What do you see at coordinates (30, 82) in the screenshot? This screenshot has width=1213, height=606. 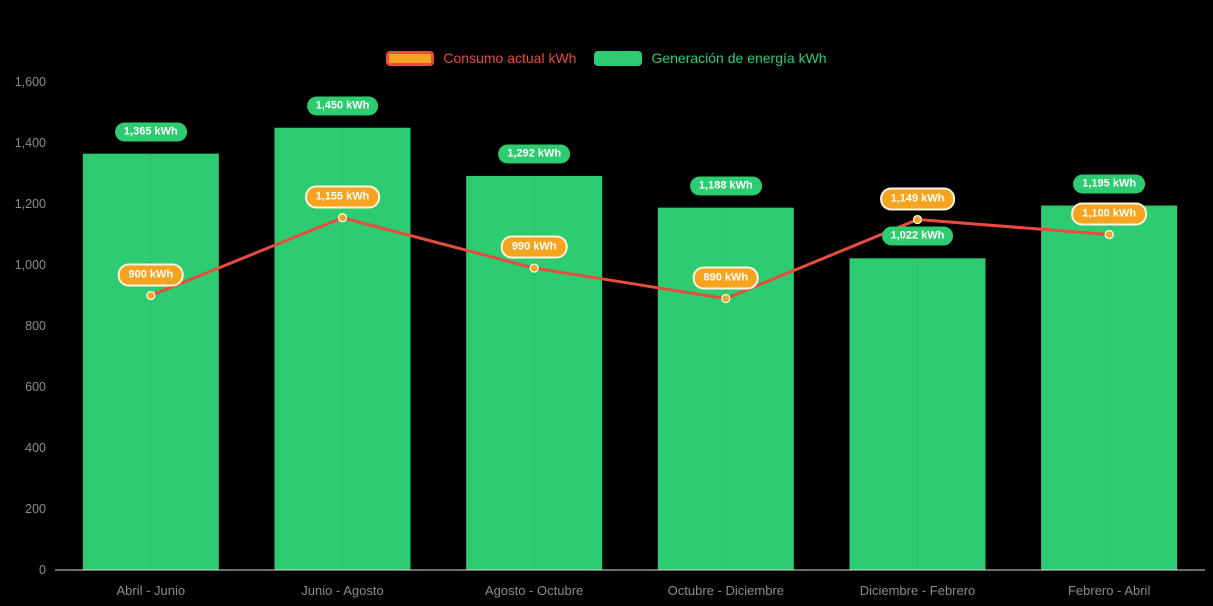 I see `y-axis-tick-label: 1,600` at bounding box center [30, 82].